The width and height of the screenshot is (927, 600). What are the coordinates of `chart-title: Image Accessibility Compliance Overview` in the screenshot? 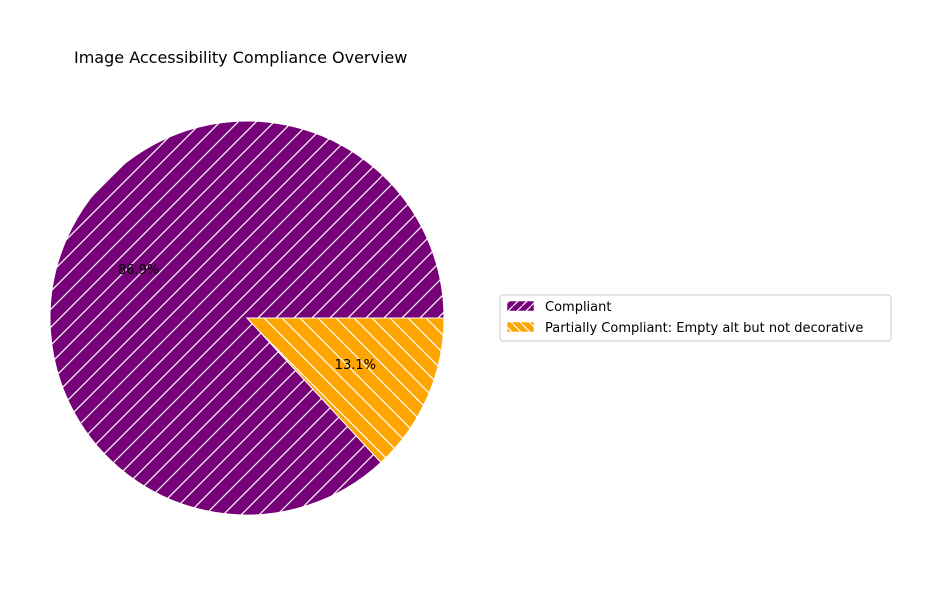 It's located at (240, 57).